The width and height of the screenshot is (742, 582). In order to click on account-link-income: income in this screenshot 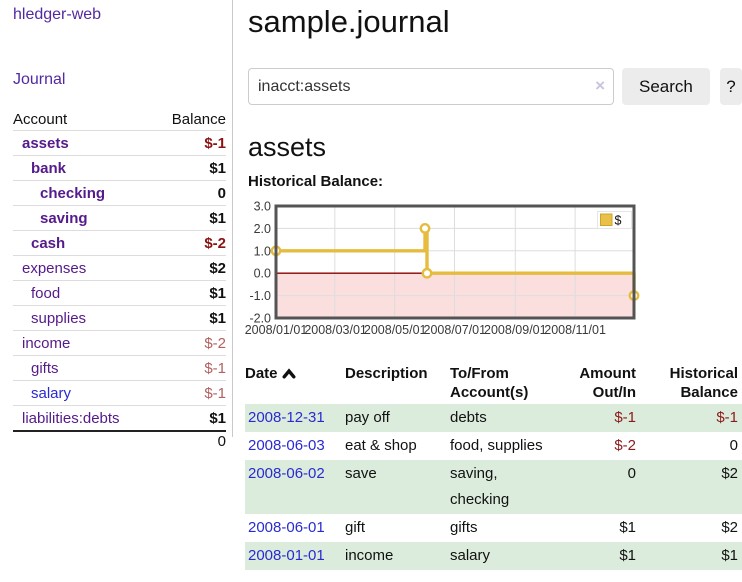, I will do `click(46, 343)`.